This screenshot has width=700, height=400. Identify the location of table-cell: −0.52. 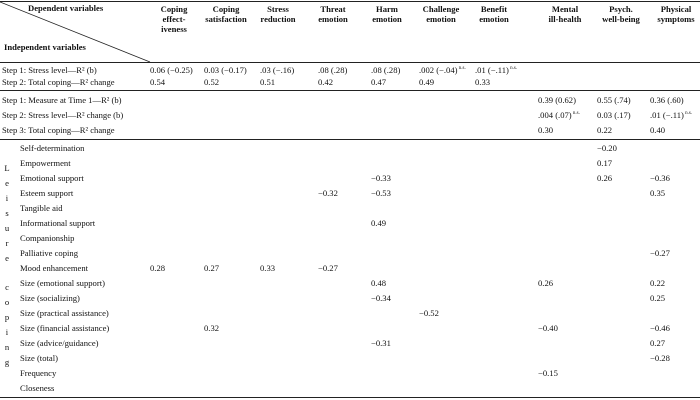
(429, 313).